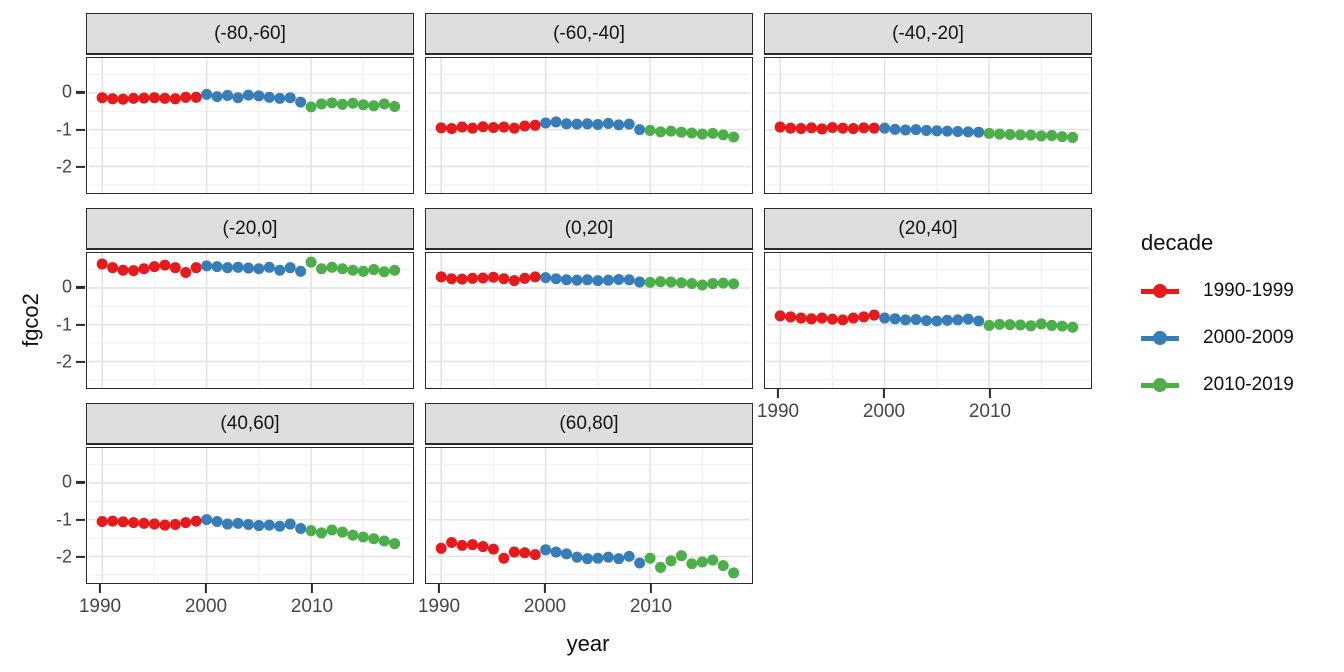 This screenshot has width=1344, height=672. What do you see at coordinates (588, 643) in the screenshot?
I see `x-axis-title: year` at bounding box center [588, 643].